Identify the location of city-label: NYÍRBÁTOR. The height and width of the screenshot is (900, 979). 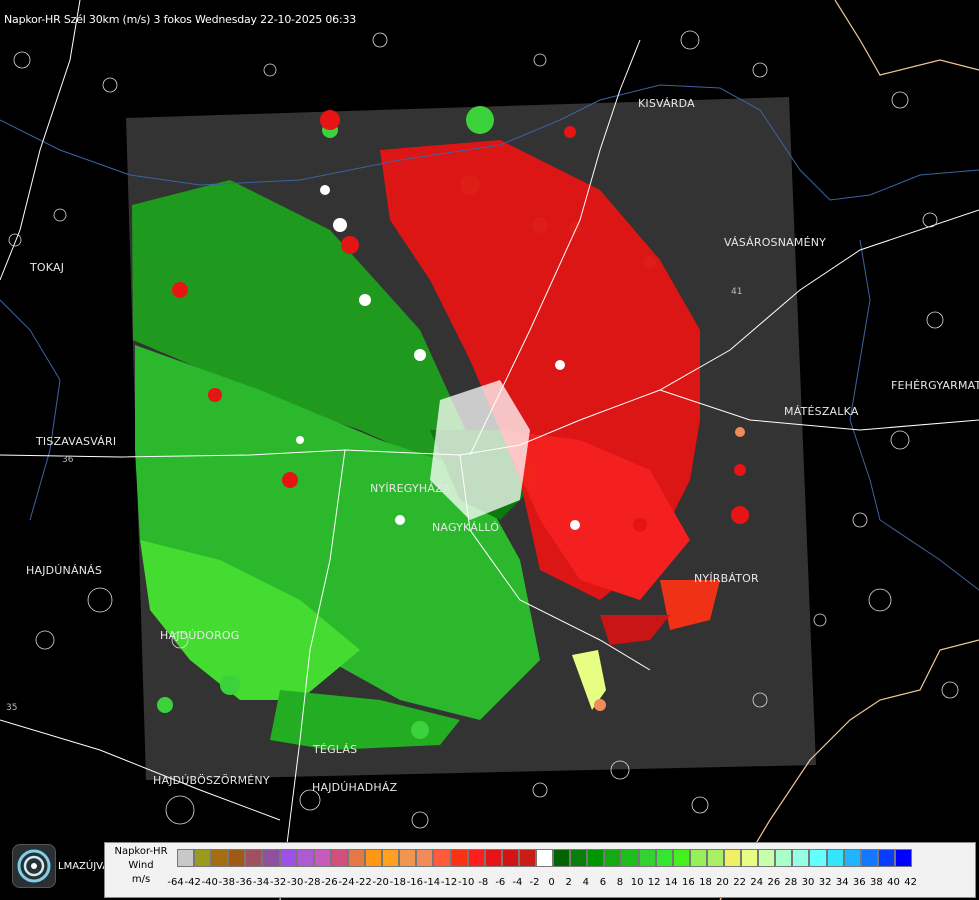
(726, 578).